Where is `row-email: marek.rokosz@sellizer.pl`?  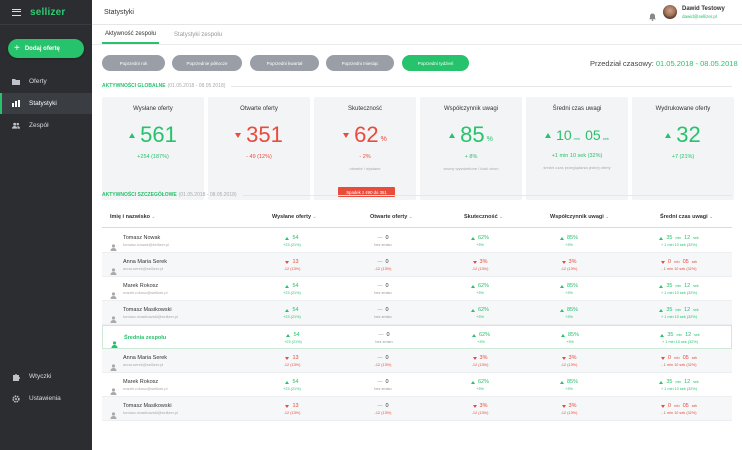 row-email: marek.rokosz@sellizer.pl is located at coordinates (145, 292).